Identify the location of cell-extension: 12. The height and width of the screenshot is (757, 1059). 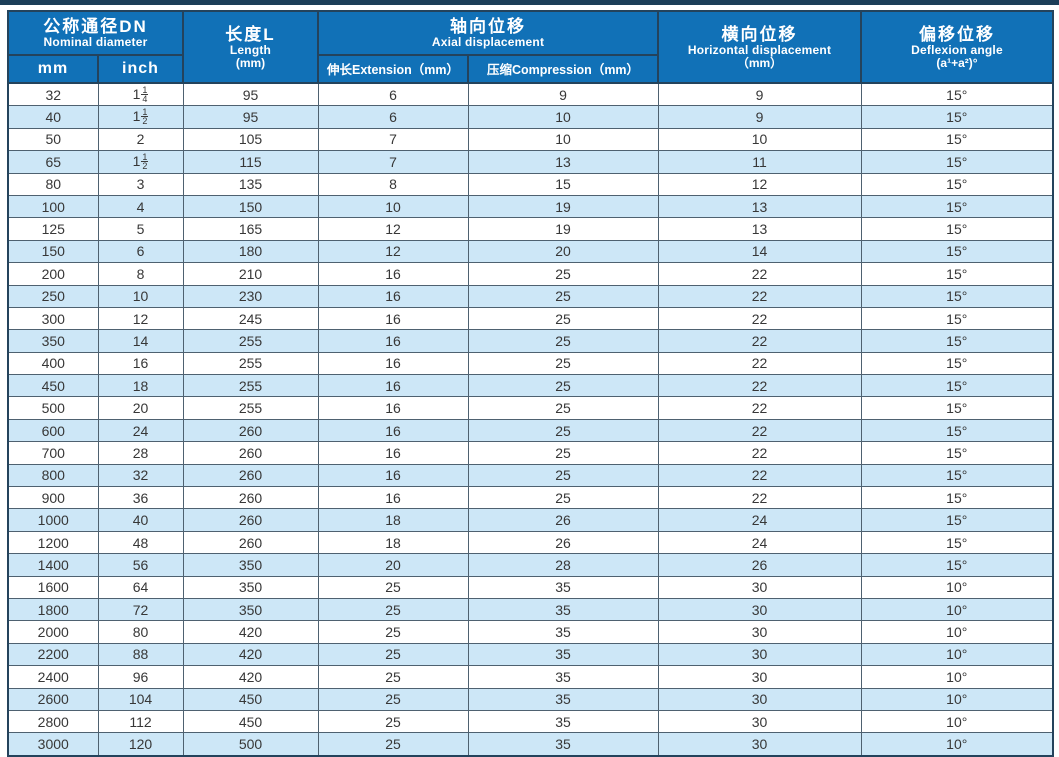
(393, 251).